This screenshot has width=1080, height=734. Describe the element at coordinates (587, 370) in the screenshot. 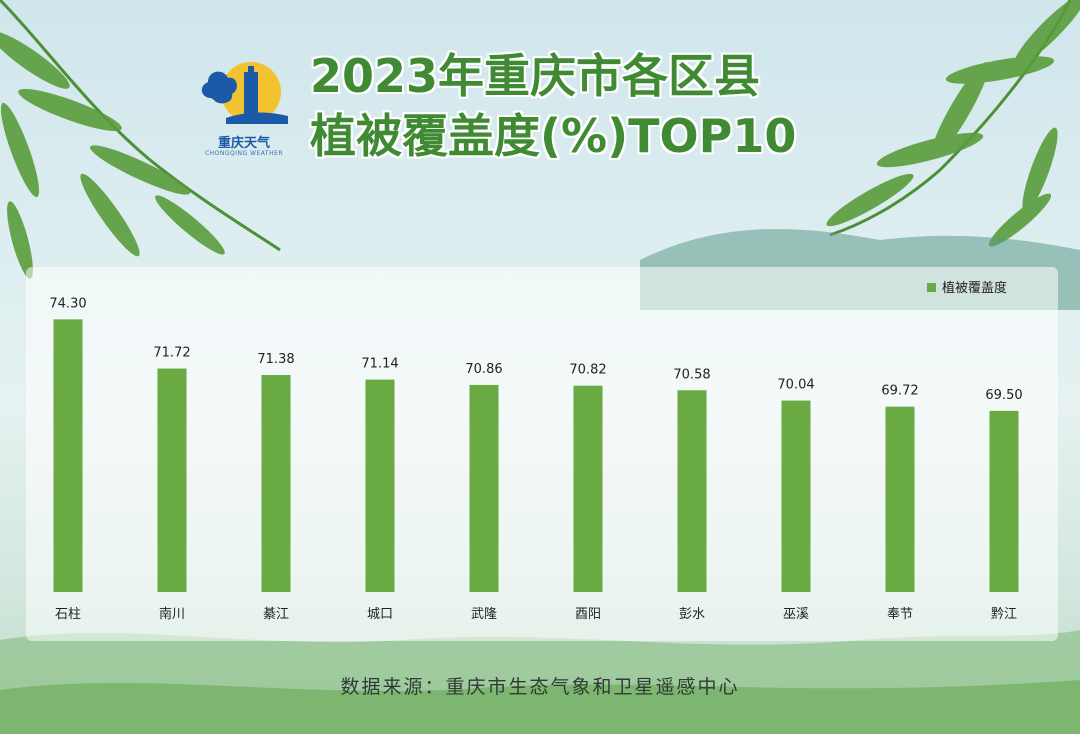

I see `data-label-6: 70.82` at that location.